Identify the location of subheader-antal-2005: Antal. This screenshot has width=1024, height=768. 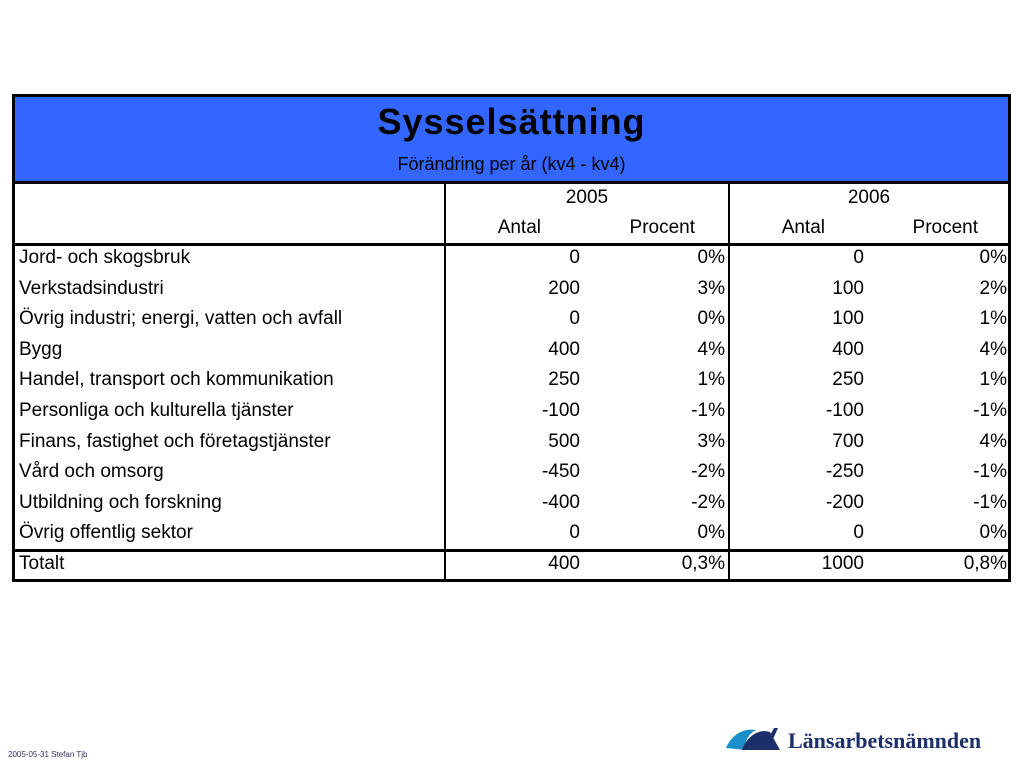
(519, 227).